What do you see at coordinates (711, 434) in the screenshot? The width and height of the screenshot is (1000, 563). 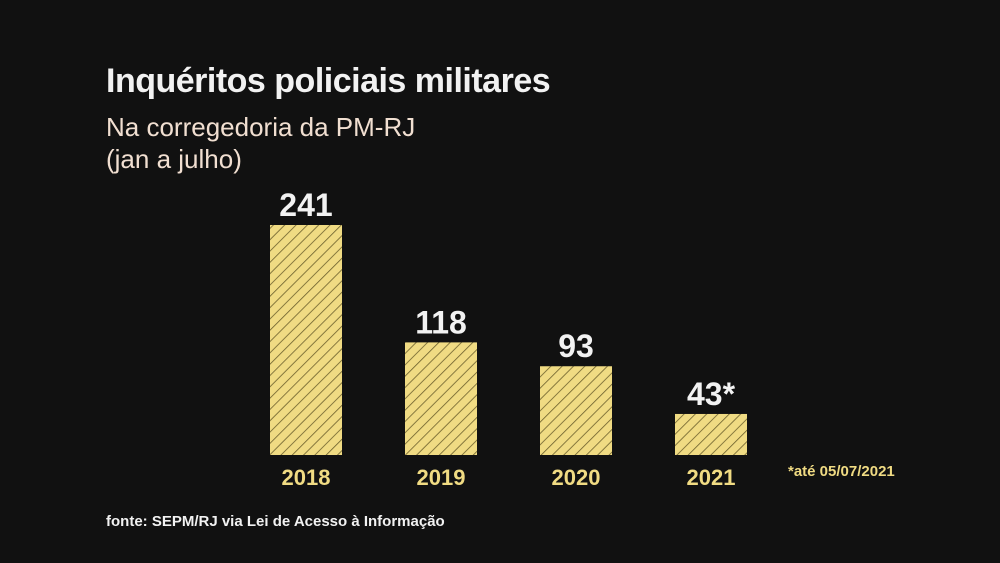 I see `bar-2021` at bounding box center [711, 434].